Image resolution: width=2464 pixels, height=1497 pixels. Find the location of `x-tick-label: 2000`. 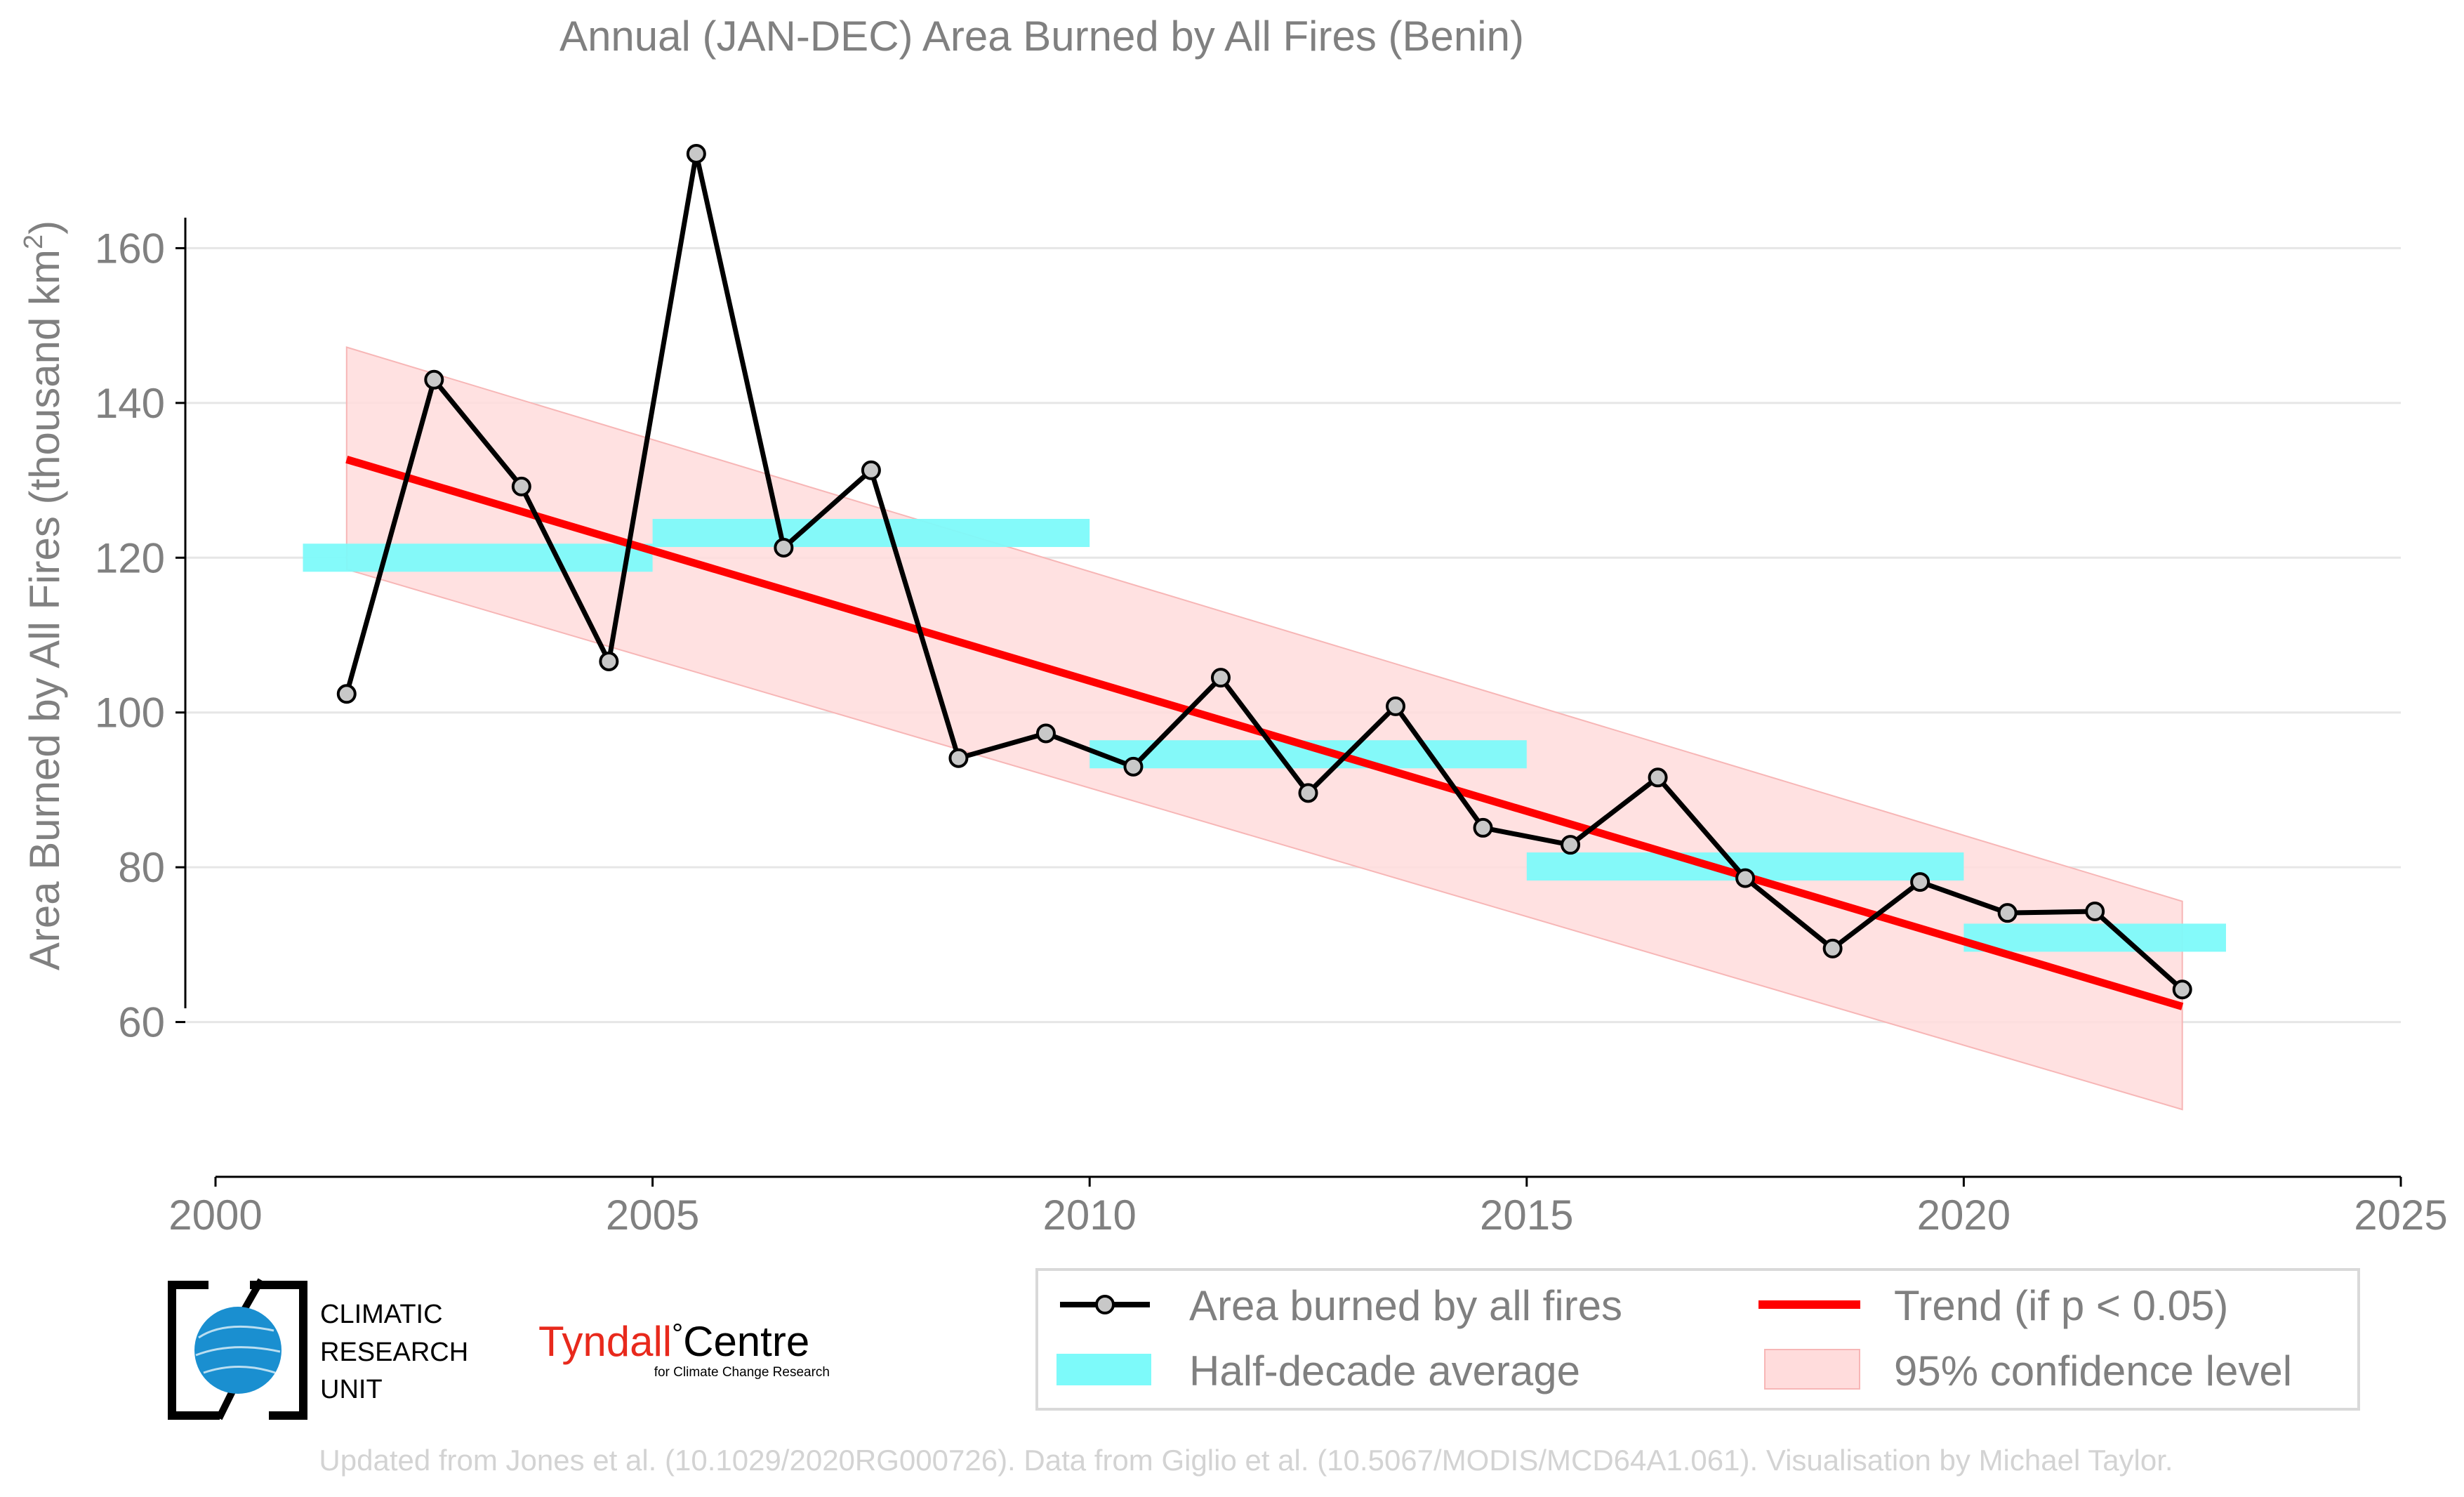

x-tick-label: 2000 is located at coordinates (215, 1215).